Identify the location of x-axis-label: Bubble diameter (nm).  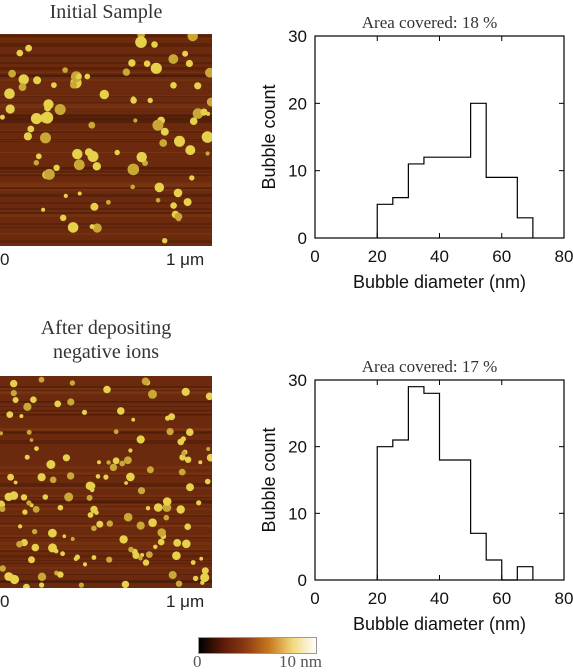
(439, 282).